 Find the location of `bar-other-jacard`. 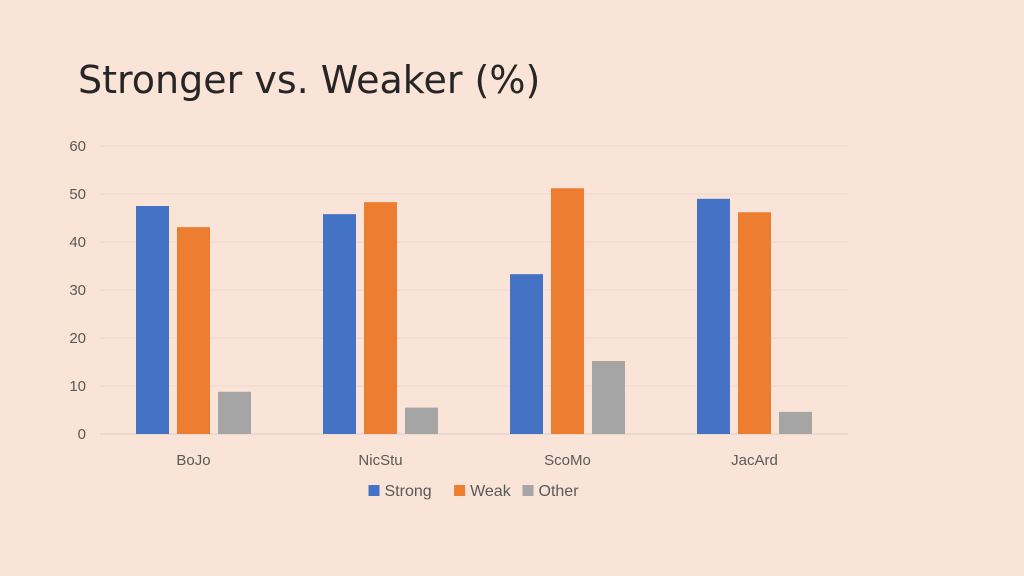

bar-other-jacard is located at coordinates (795, 422).